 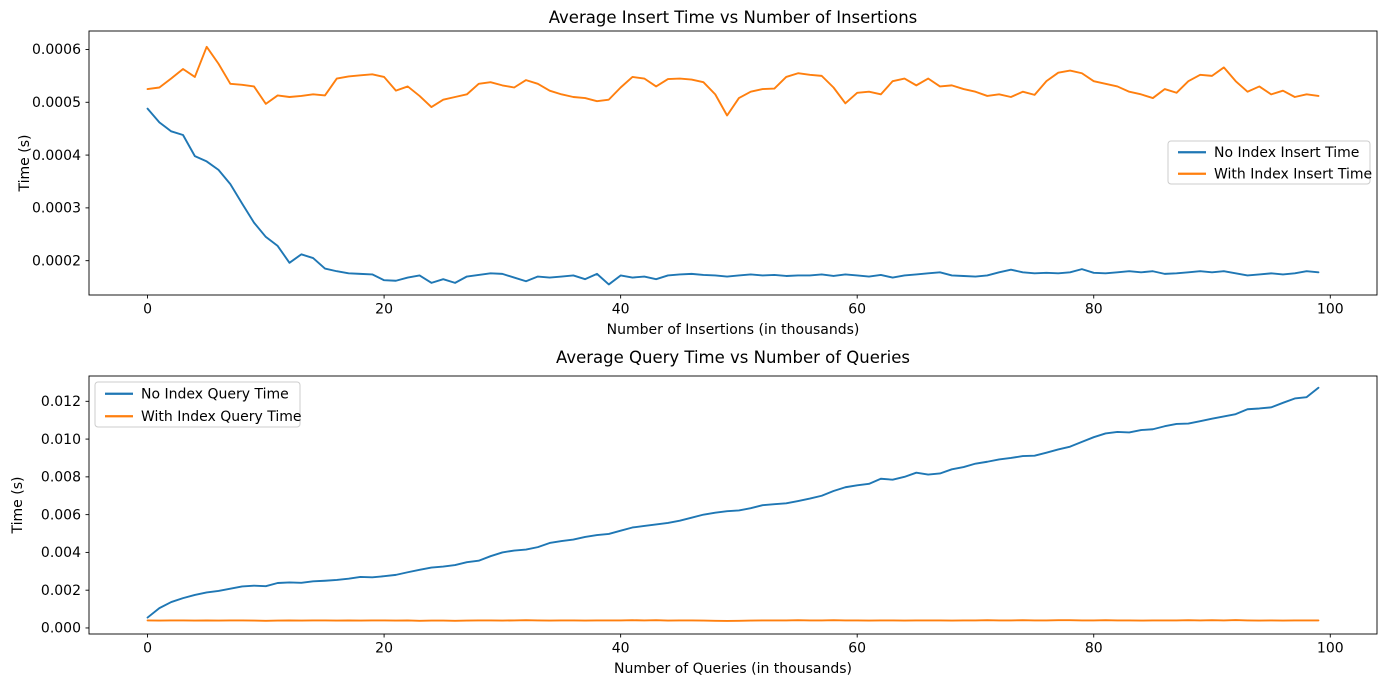 I want to click on query-chart-xlabel: Number of Queries (in thousands), so click(x=733, y=669).